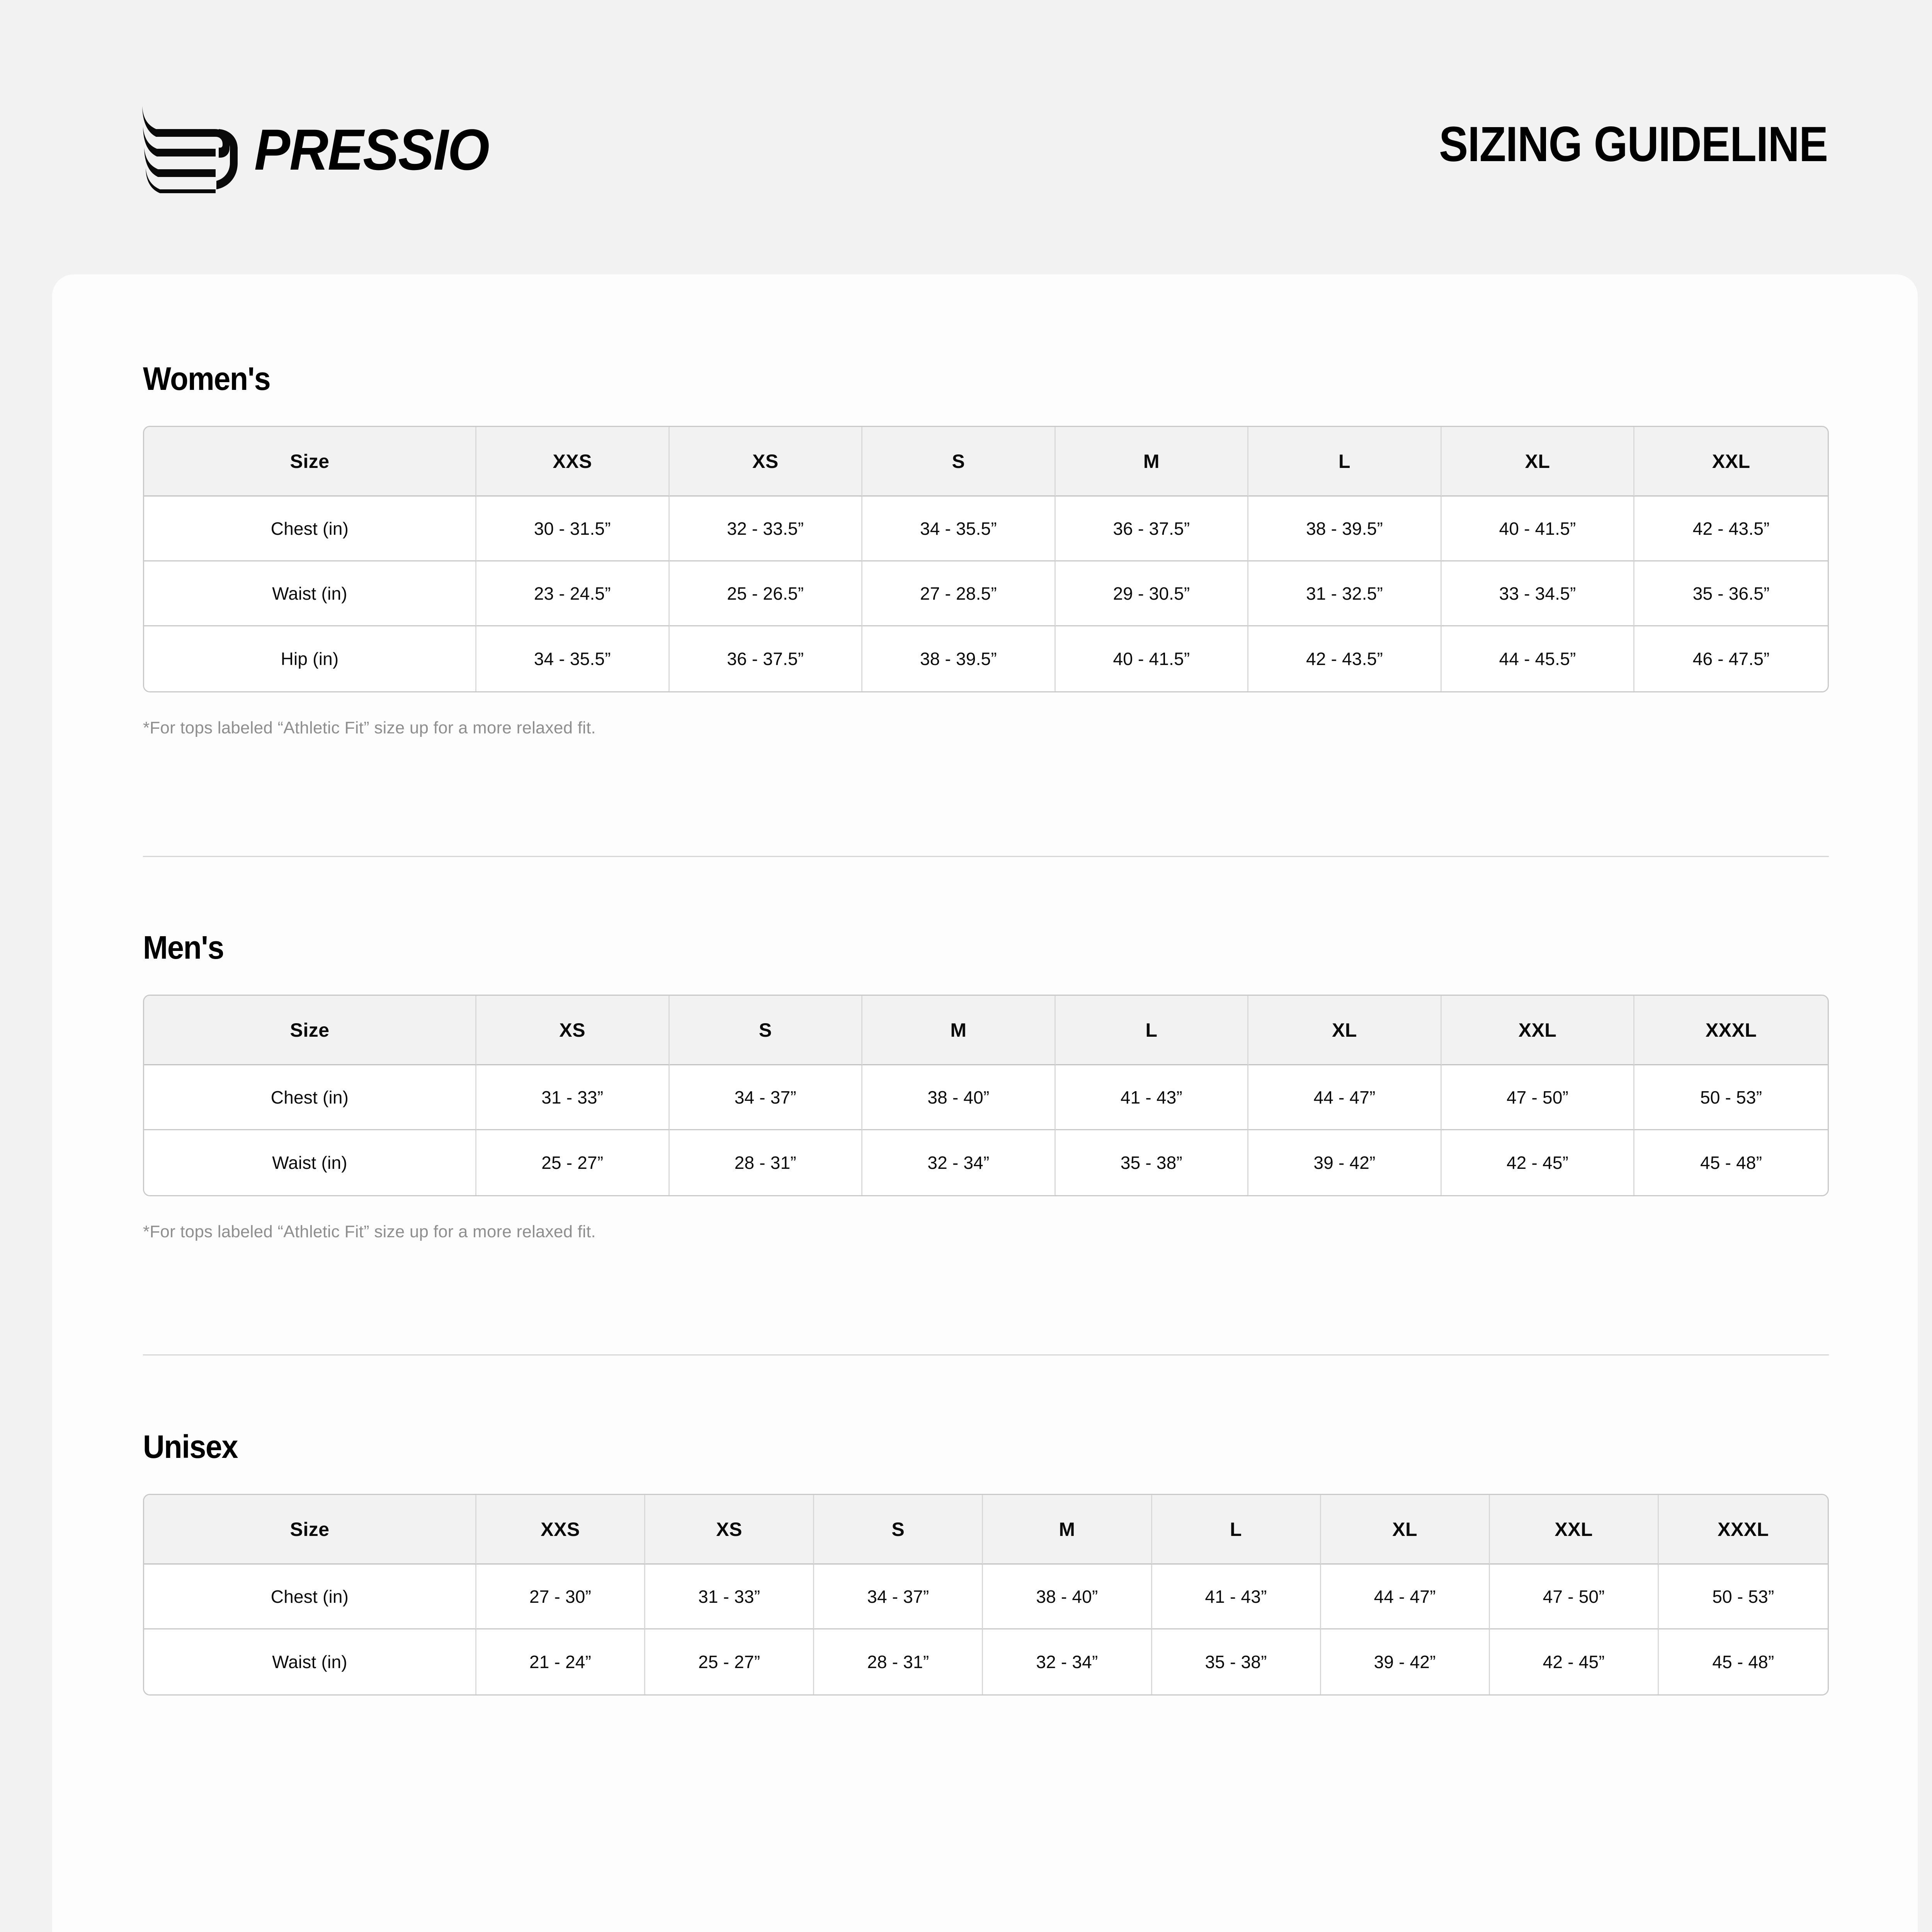  Describe the element at coordinates (1152, 593) in the screenshot. I see `table-cell: 29 - 30.5”` at that location.